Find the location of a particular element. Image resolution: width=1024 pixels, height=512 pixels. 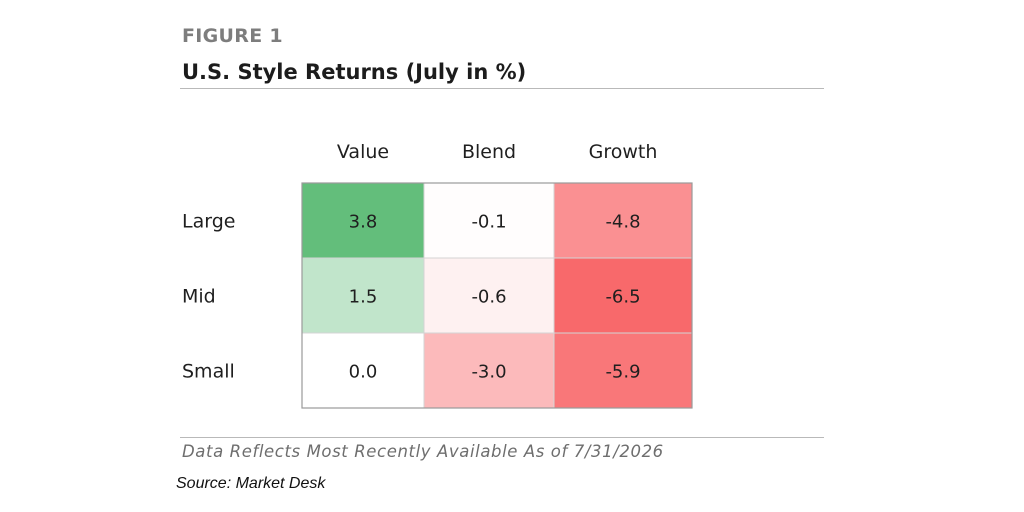

row-header-mid: Mid is located at coordinates (199, 297).